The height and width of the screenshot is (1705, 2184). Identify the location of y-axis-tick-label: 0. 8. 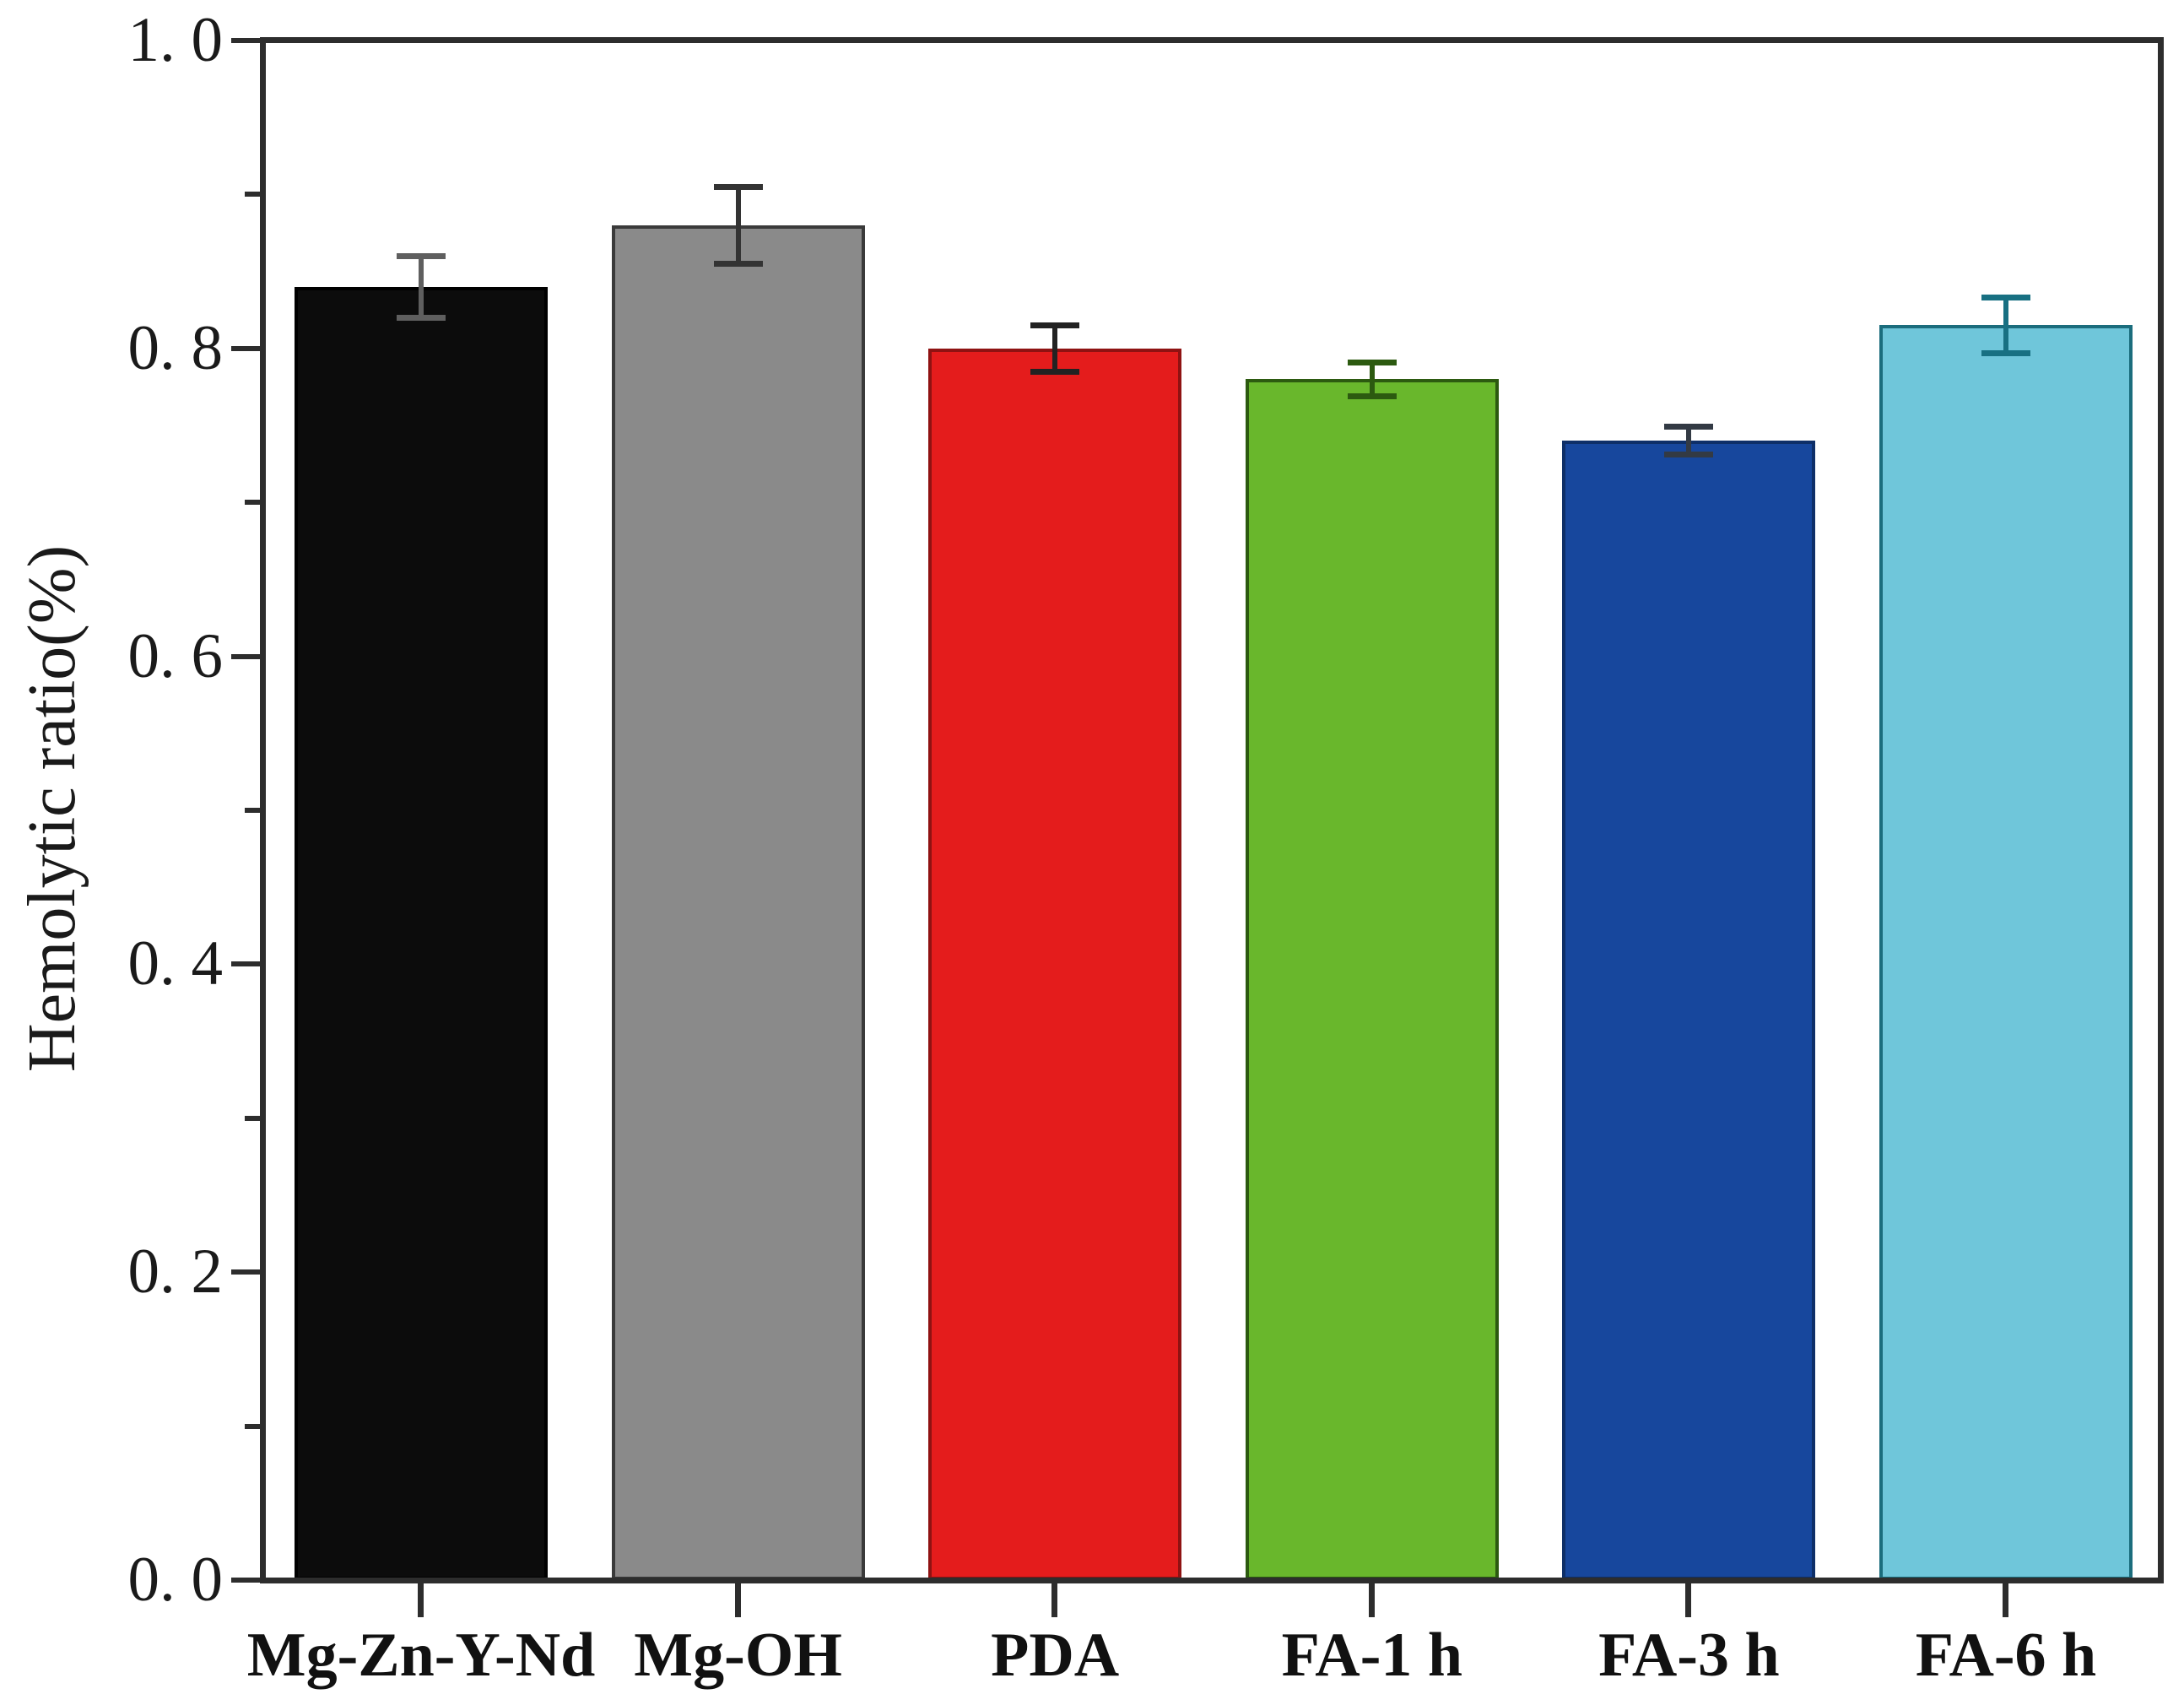
(175, 347).